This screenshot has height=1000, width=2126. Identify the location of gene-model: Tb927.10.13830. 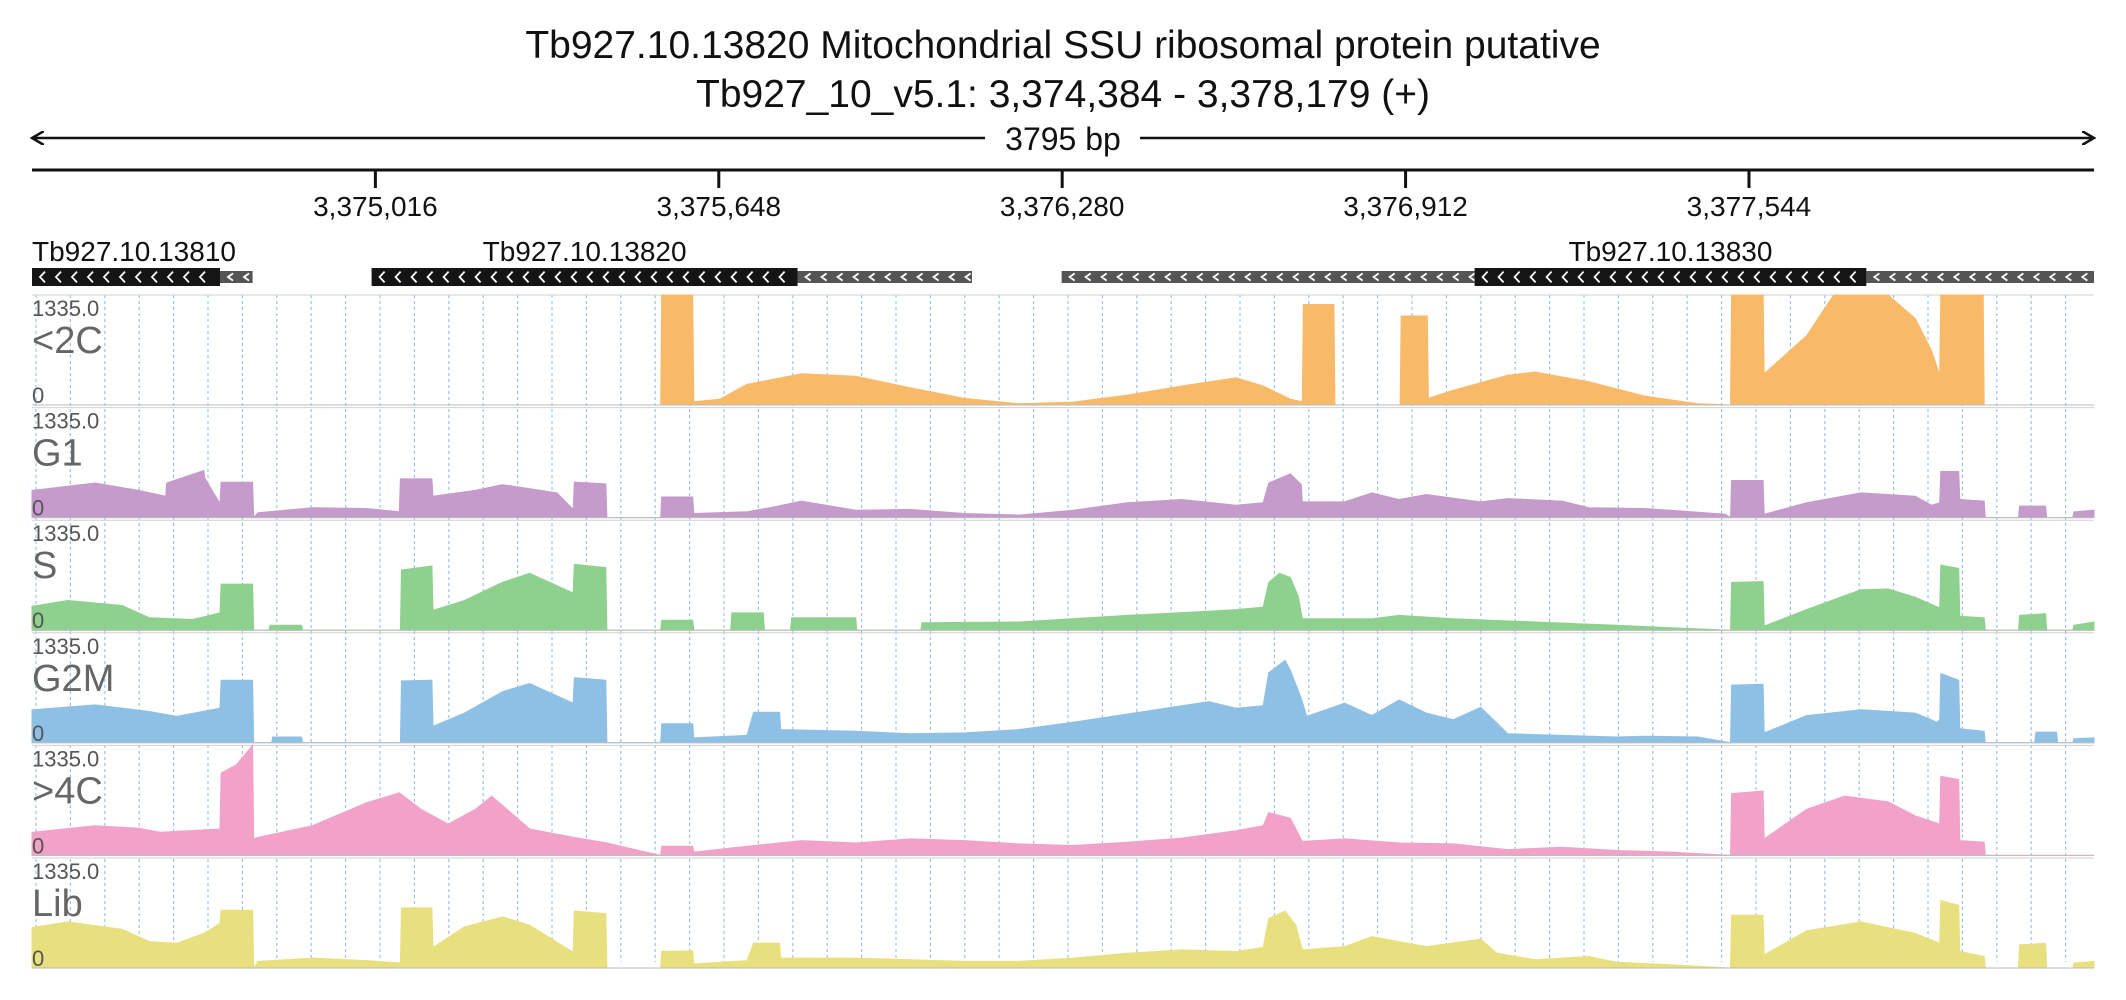
(1577, 261).